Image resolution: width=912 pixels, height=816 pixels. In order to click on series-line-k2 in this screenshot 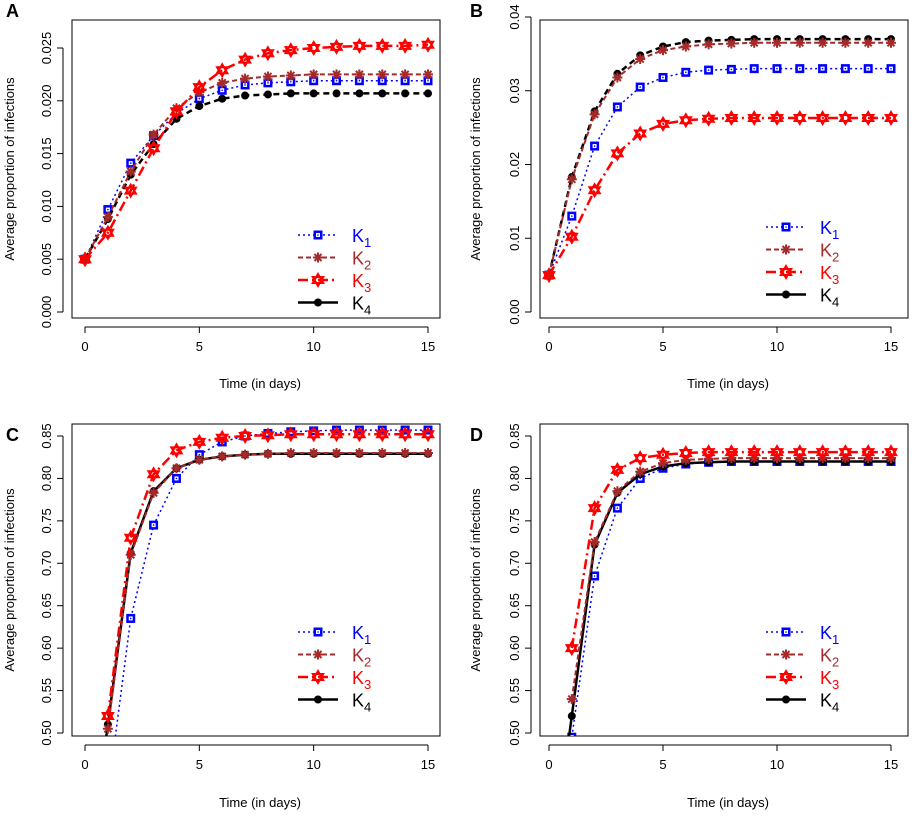, I will do `click(719, 158)`.